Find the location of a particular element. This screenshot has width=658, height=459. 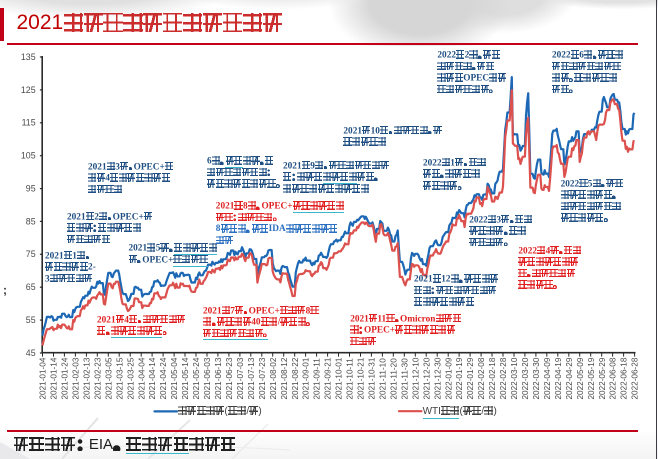

svg-text: 2021-08-12 is located at coordinates (284, 378).